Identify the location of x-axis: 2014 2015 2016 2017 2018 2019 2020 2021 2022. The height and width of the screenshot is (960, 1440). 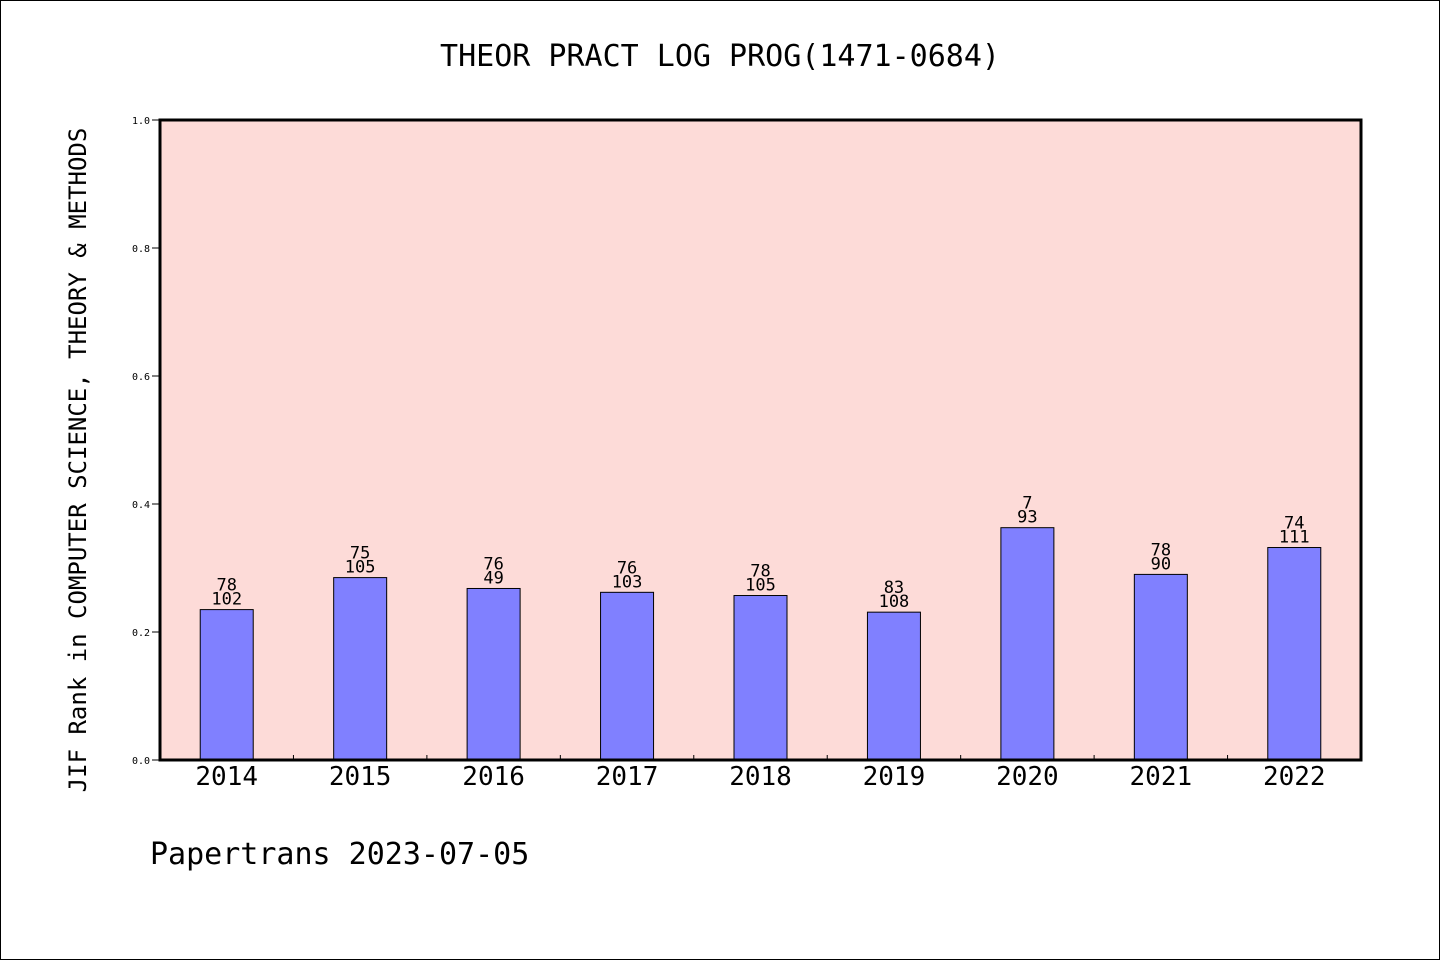
(760, 773).